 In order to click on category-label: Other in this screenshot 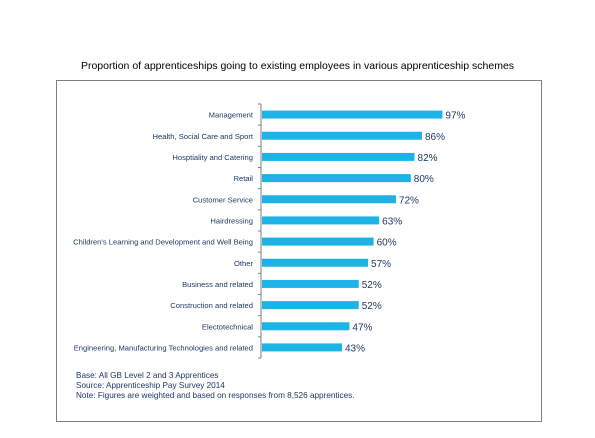, I will do `click(243, 263)`.